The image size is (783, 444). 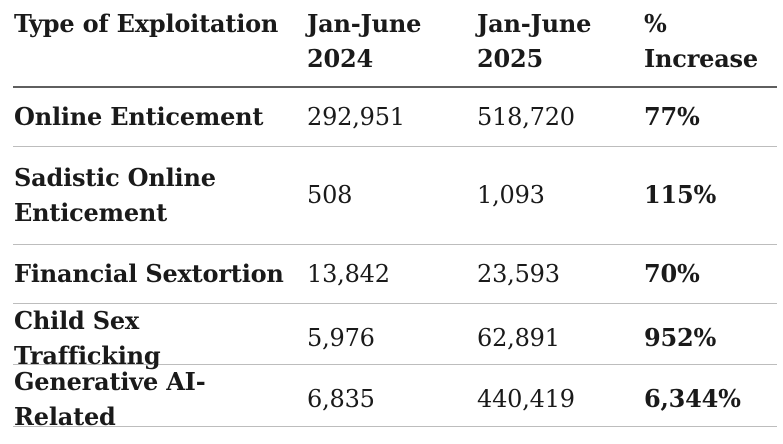 What do you see at coordinates (672, 116) in the screenshot?
I see `cell-increase-value: 77%` at bounding box center [672, 116].